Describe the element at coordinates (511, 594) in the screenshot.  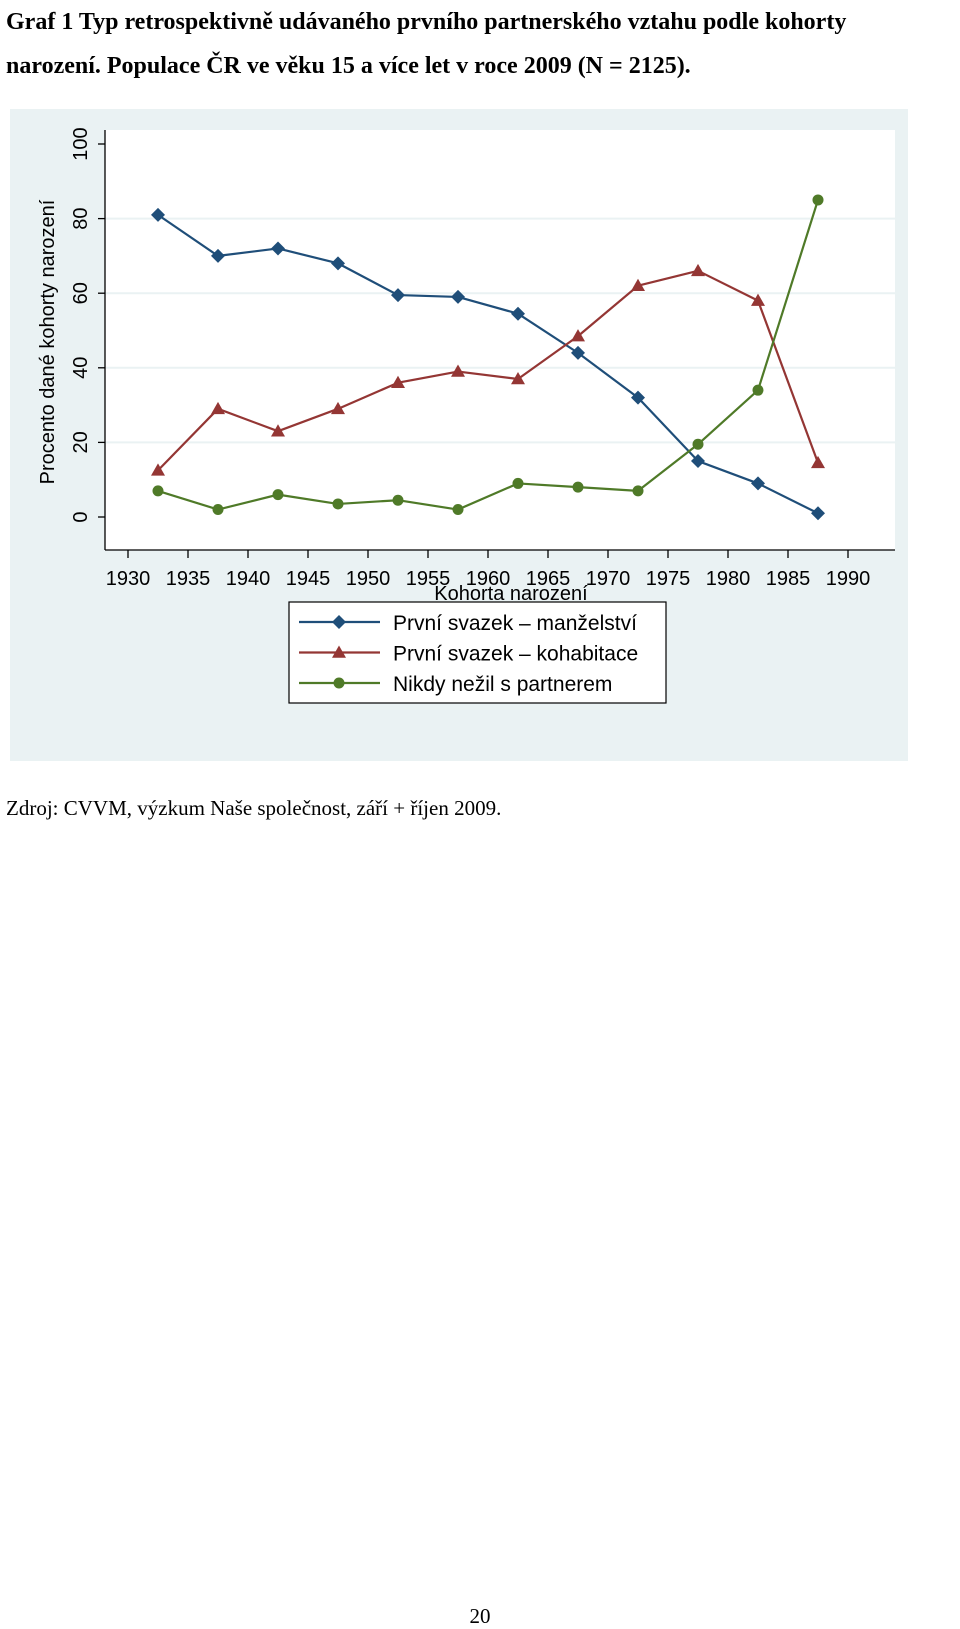
I see `x-axis-title: Kohorta narození` at that location.